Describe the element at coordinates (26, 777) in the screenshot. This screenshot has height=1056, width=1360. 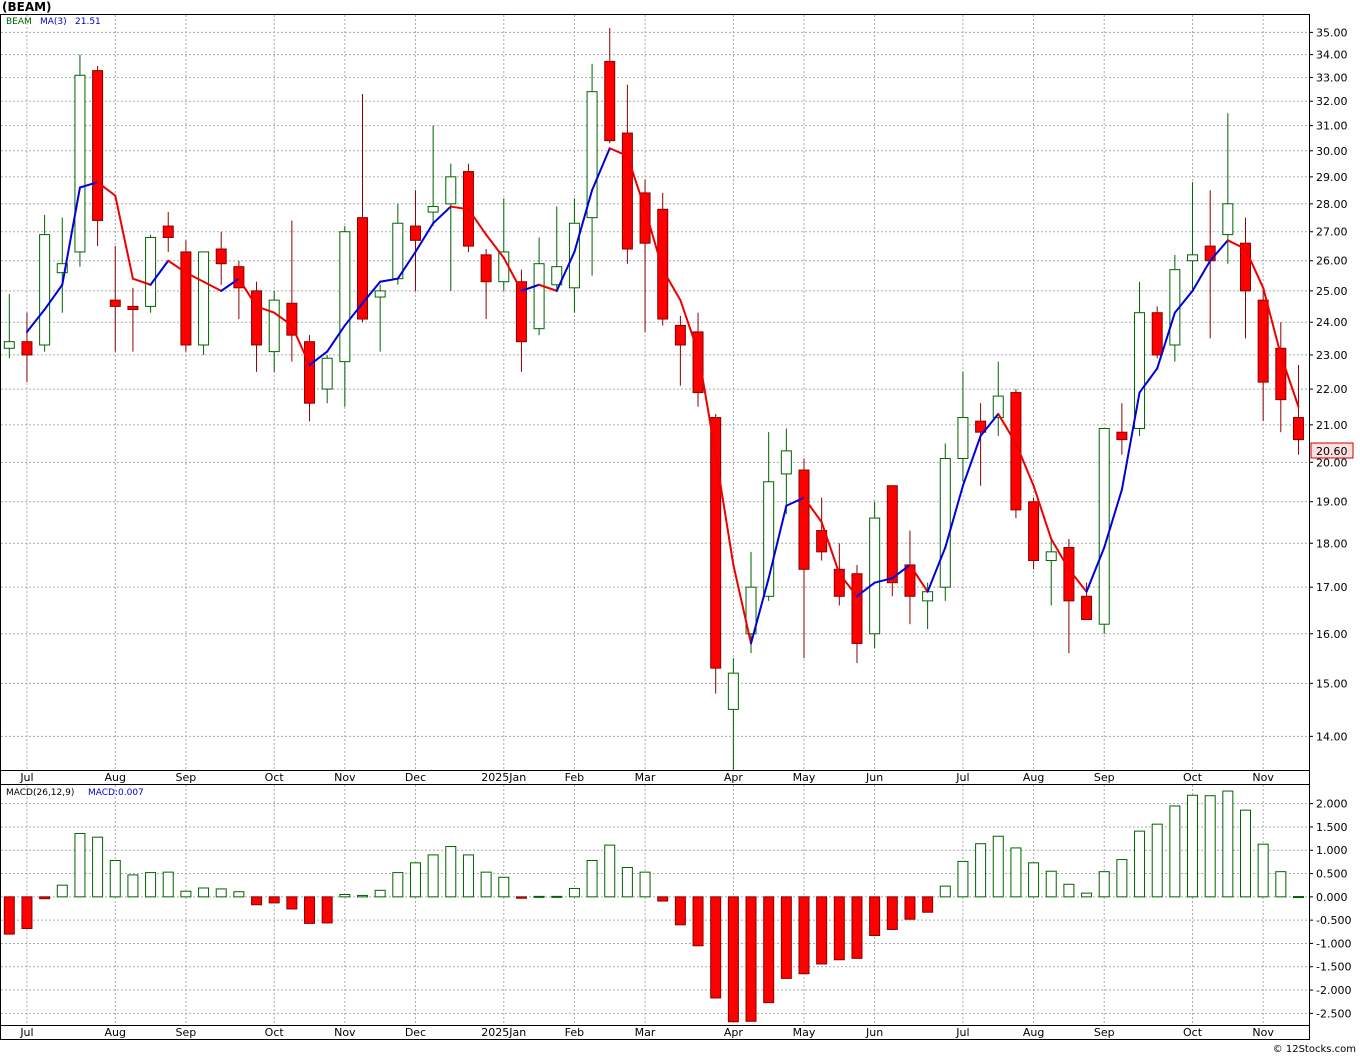
I see `date-label: Jul` at that location.